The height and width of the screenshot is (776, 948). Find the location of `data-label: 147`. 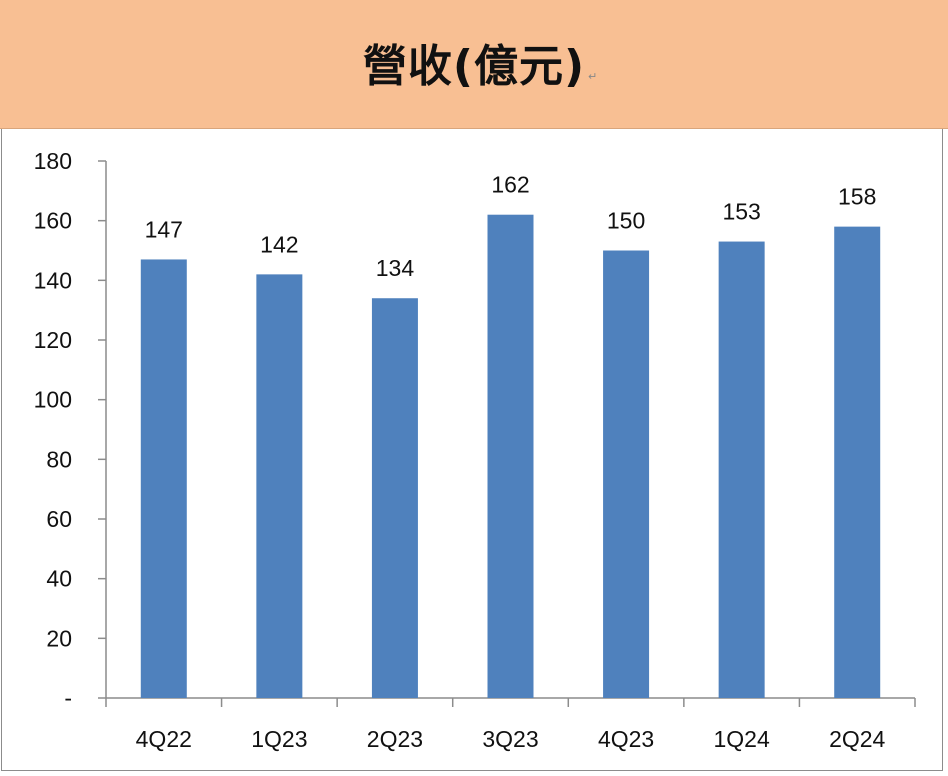

data-label: 147 is located at coordinates (164, 229).